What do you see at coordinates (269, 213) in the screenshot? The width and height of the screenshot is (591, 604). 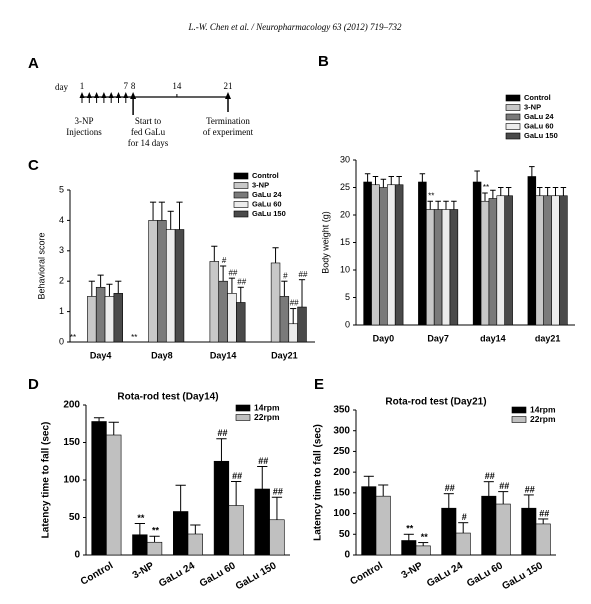 I see `legend-label: GaLu 150` at bounding box center [269, 213].